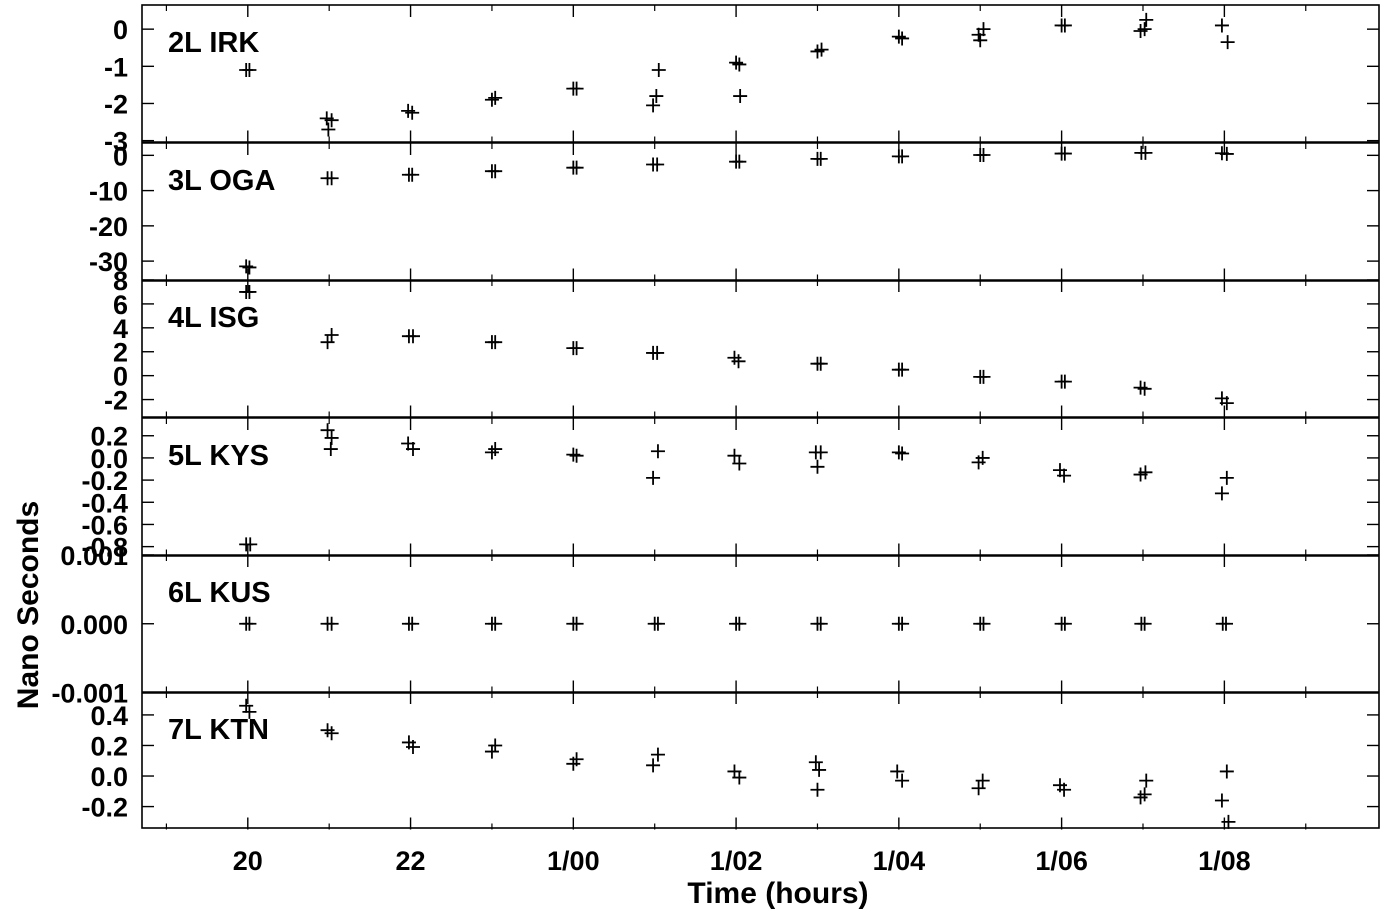 Image resolution: width=1384 pixels, height=920 pixels. I want to click on y-tick-label: -0.8, so click(104, 548).